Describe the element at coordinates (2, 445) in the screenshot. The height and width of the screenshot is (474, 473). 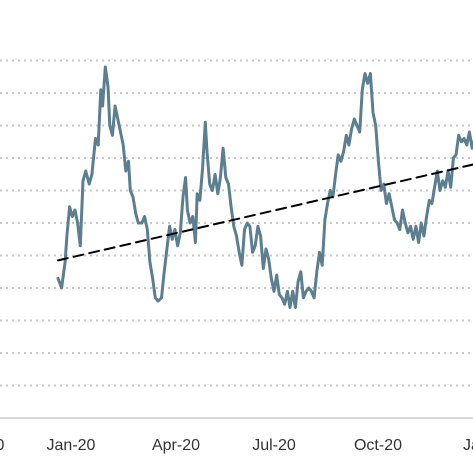
I see `x-tick-label: 0` at that location.